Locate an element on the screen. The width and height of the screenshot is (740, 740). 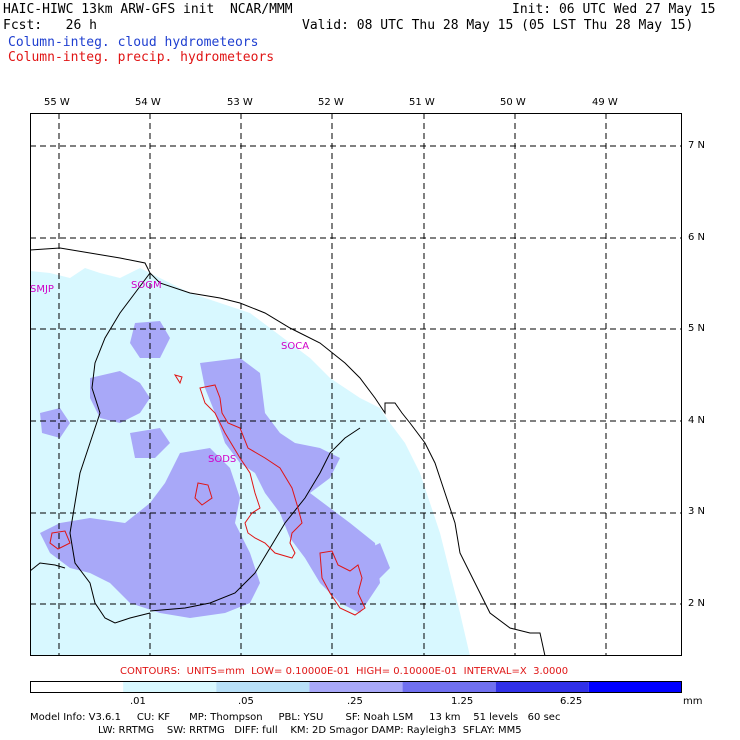
map-title: HAIC-HIWC 13km ARW-GFS init NCAR/MMM is located at coordinates (148, 9).